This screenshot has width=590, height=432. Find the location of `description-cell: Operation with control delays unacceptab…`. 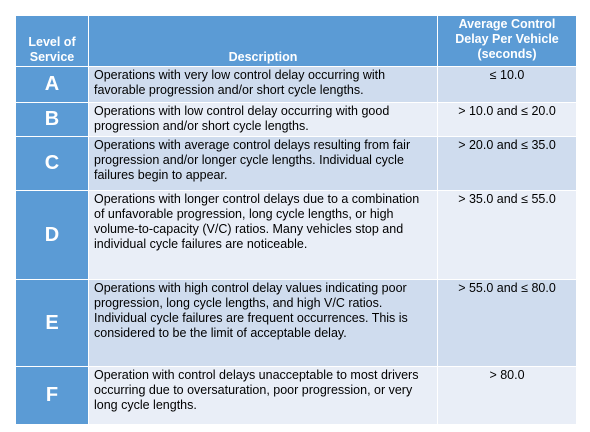

description-cell: Operation with control delays unacceptab… is located at coordinates (263, 395).